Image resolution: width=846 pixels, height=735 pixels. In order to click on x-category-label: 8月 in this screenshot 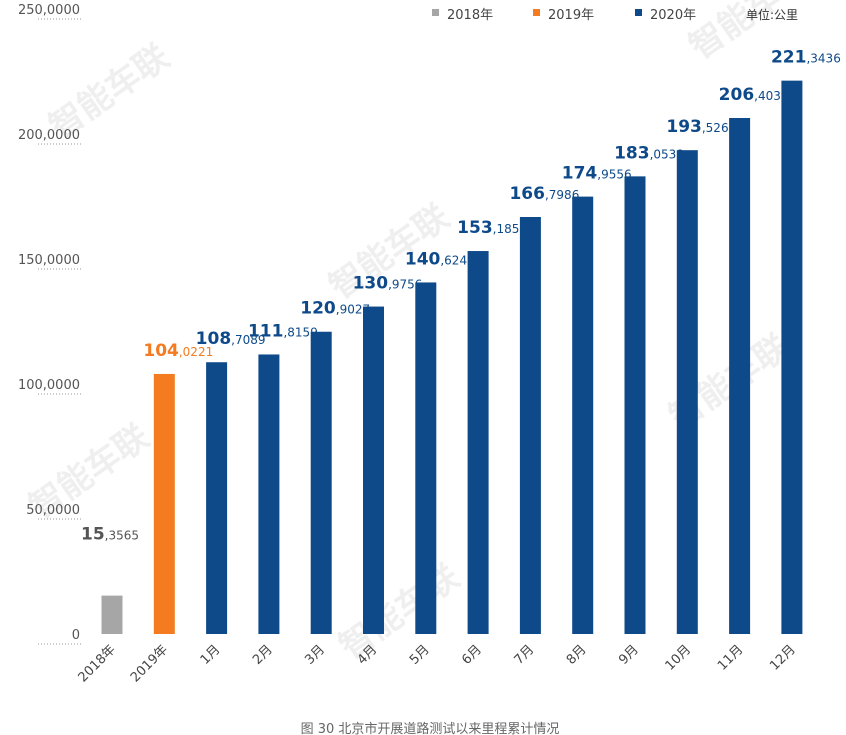, I will do `click(577, 655)`.